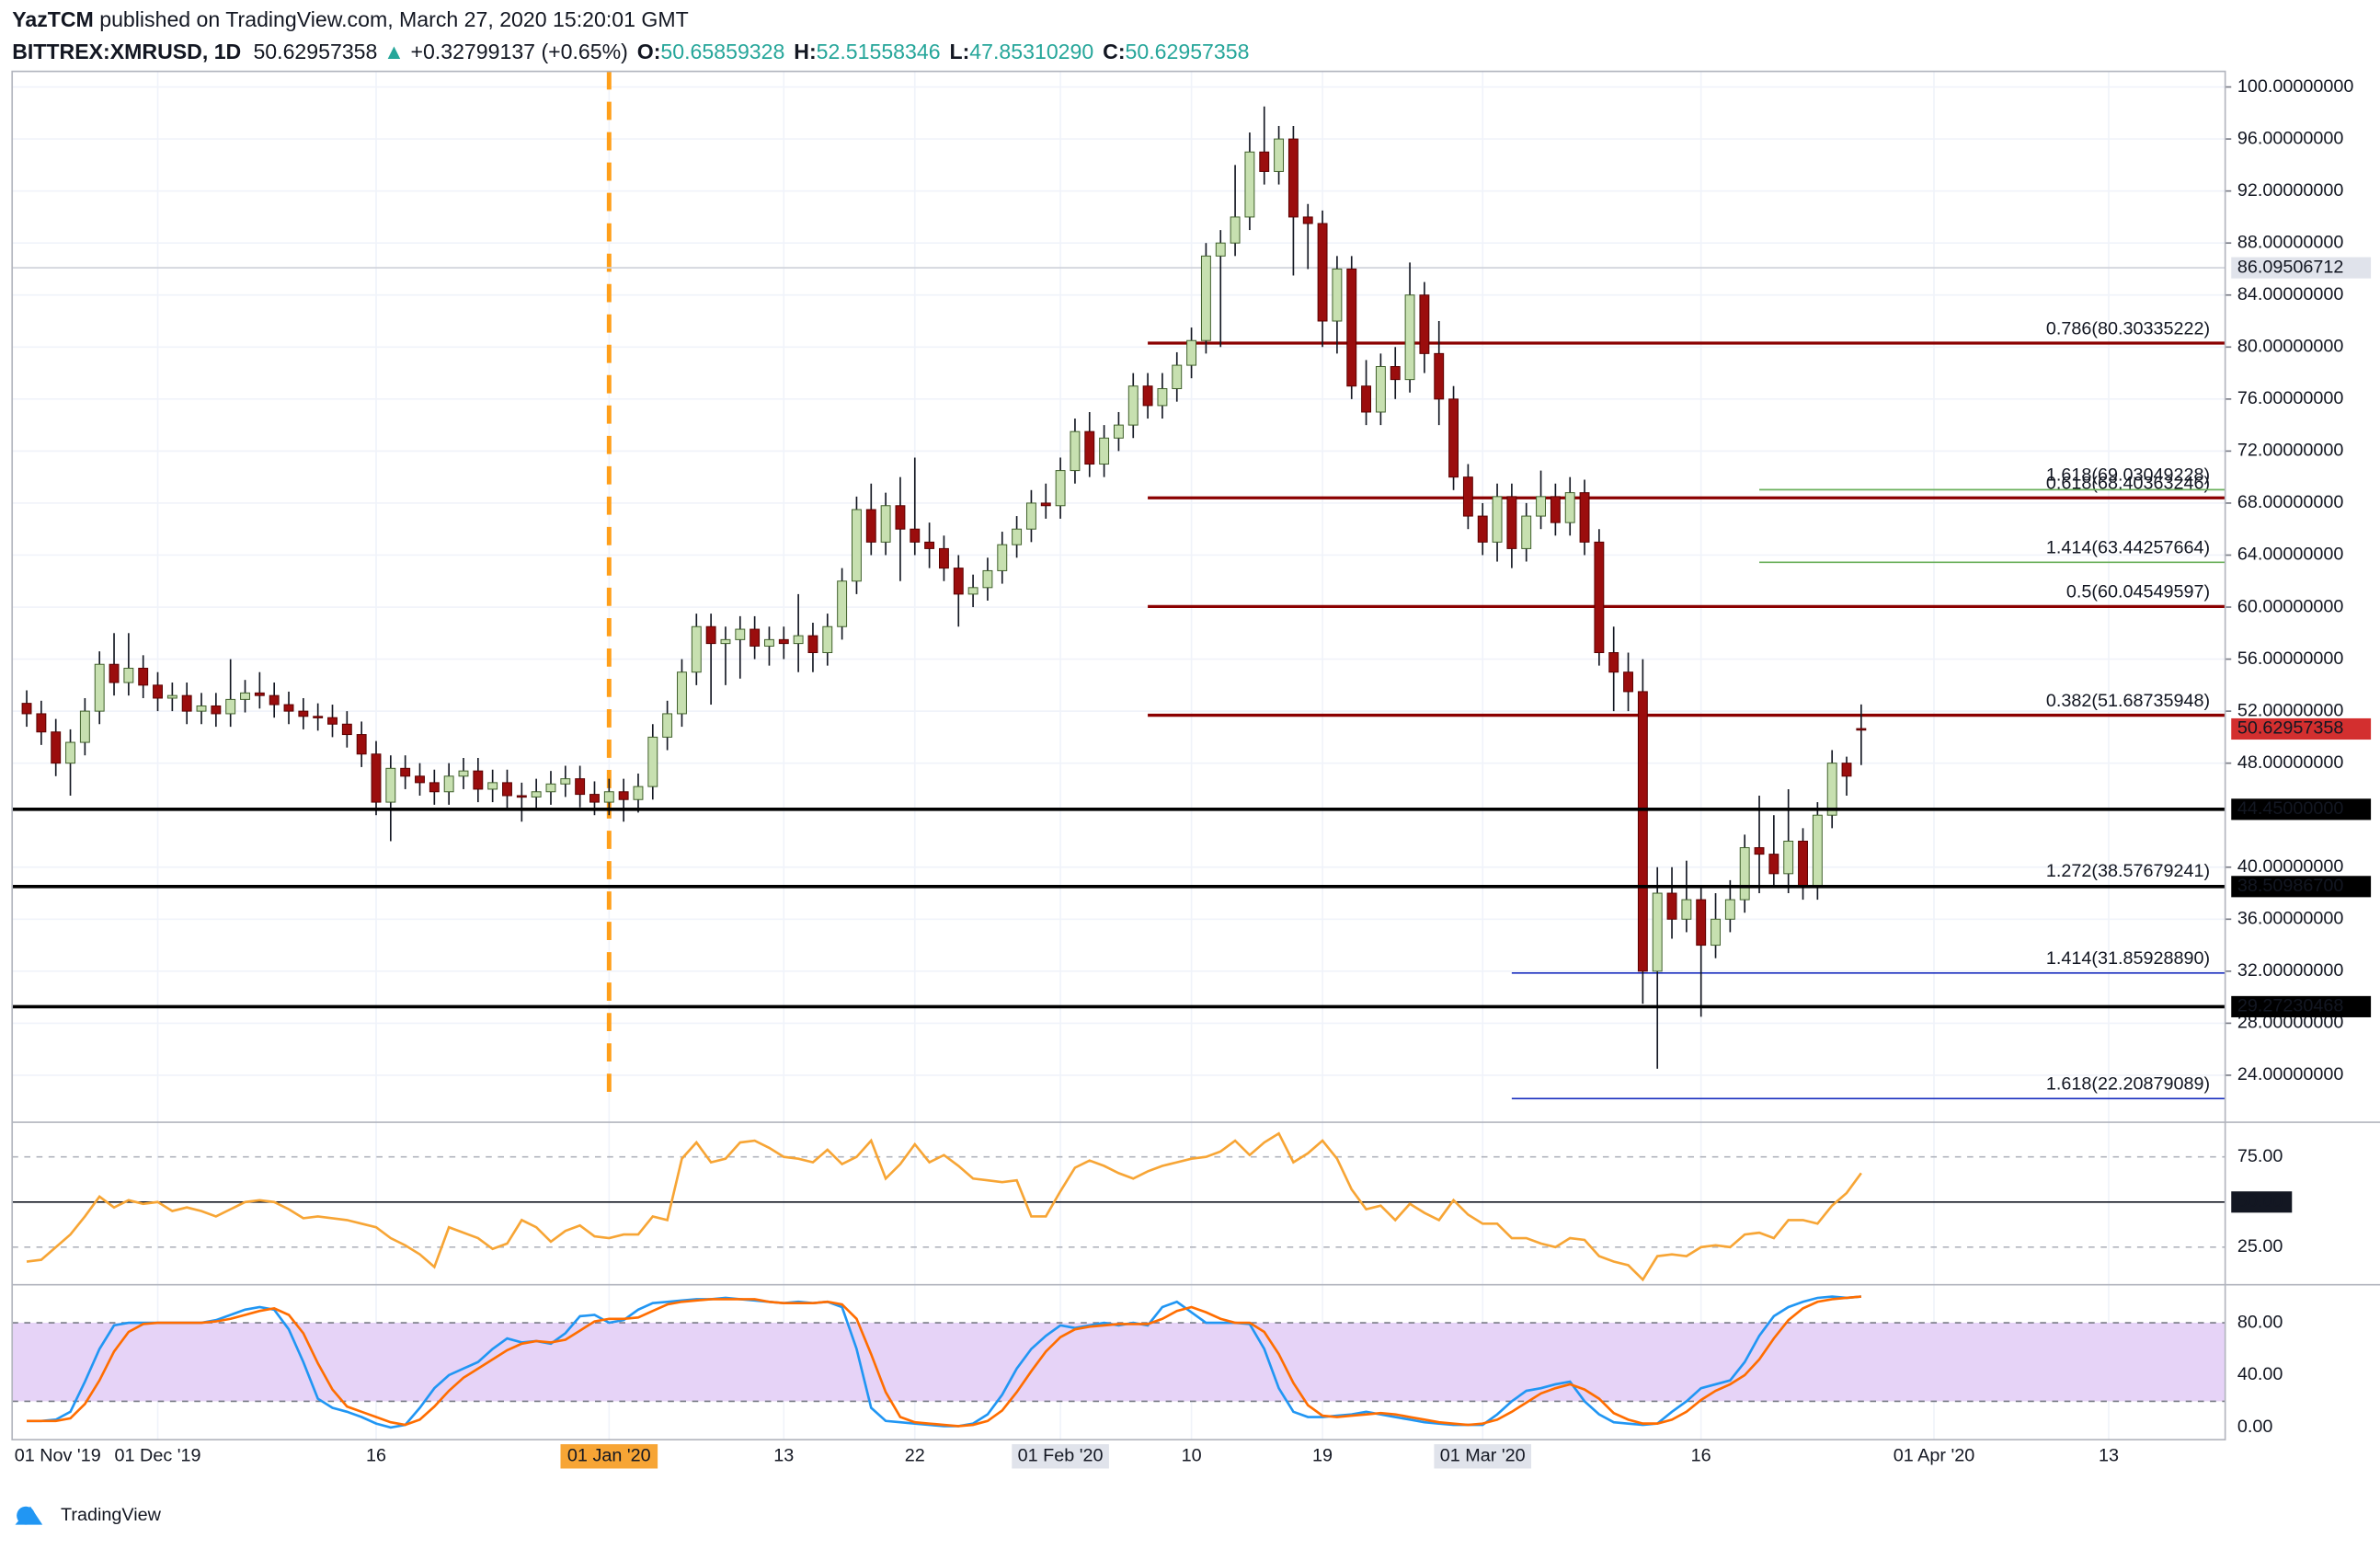 This screenshot has height=1549, width=2380. What do you see at coordinates (2290, 502) in the screenshot?
I see `y-tick-label: 68.00000000` at bounding box center [2290, 502].